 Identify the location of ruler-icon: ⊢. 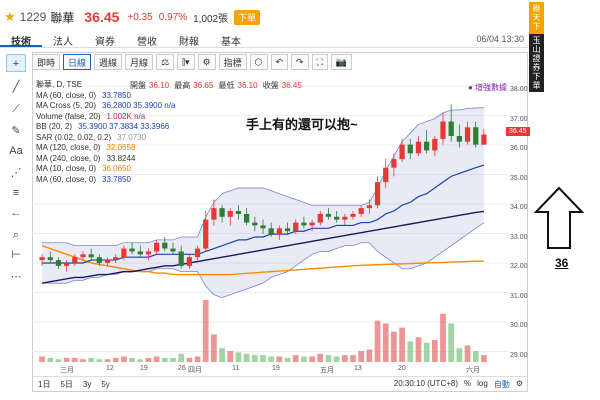
(16, 255).